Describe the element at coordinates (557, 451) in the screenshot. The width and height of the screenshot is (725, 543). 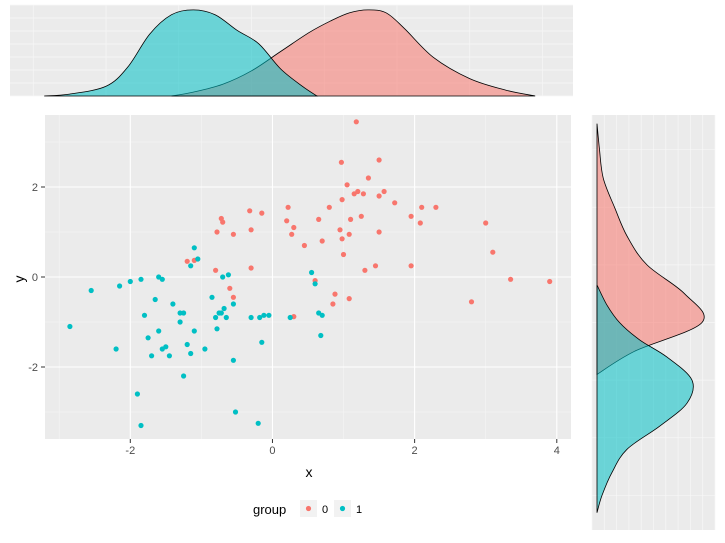
I see `x-tick-label: 4` at that location.